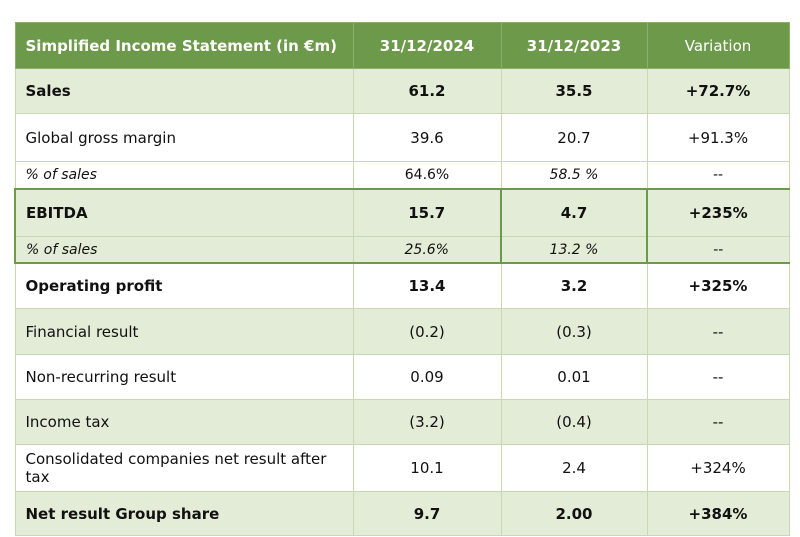 The width and height of the screenshot is (800, 537). Describe the element at coordinates (427, 422) in the screenshot. I see `value-2024: (3.2)` at that location.